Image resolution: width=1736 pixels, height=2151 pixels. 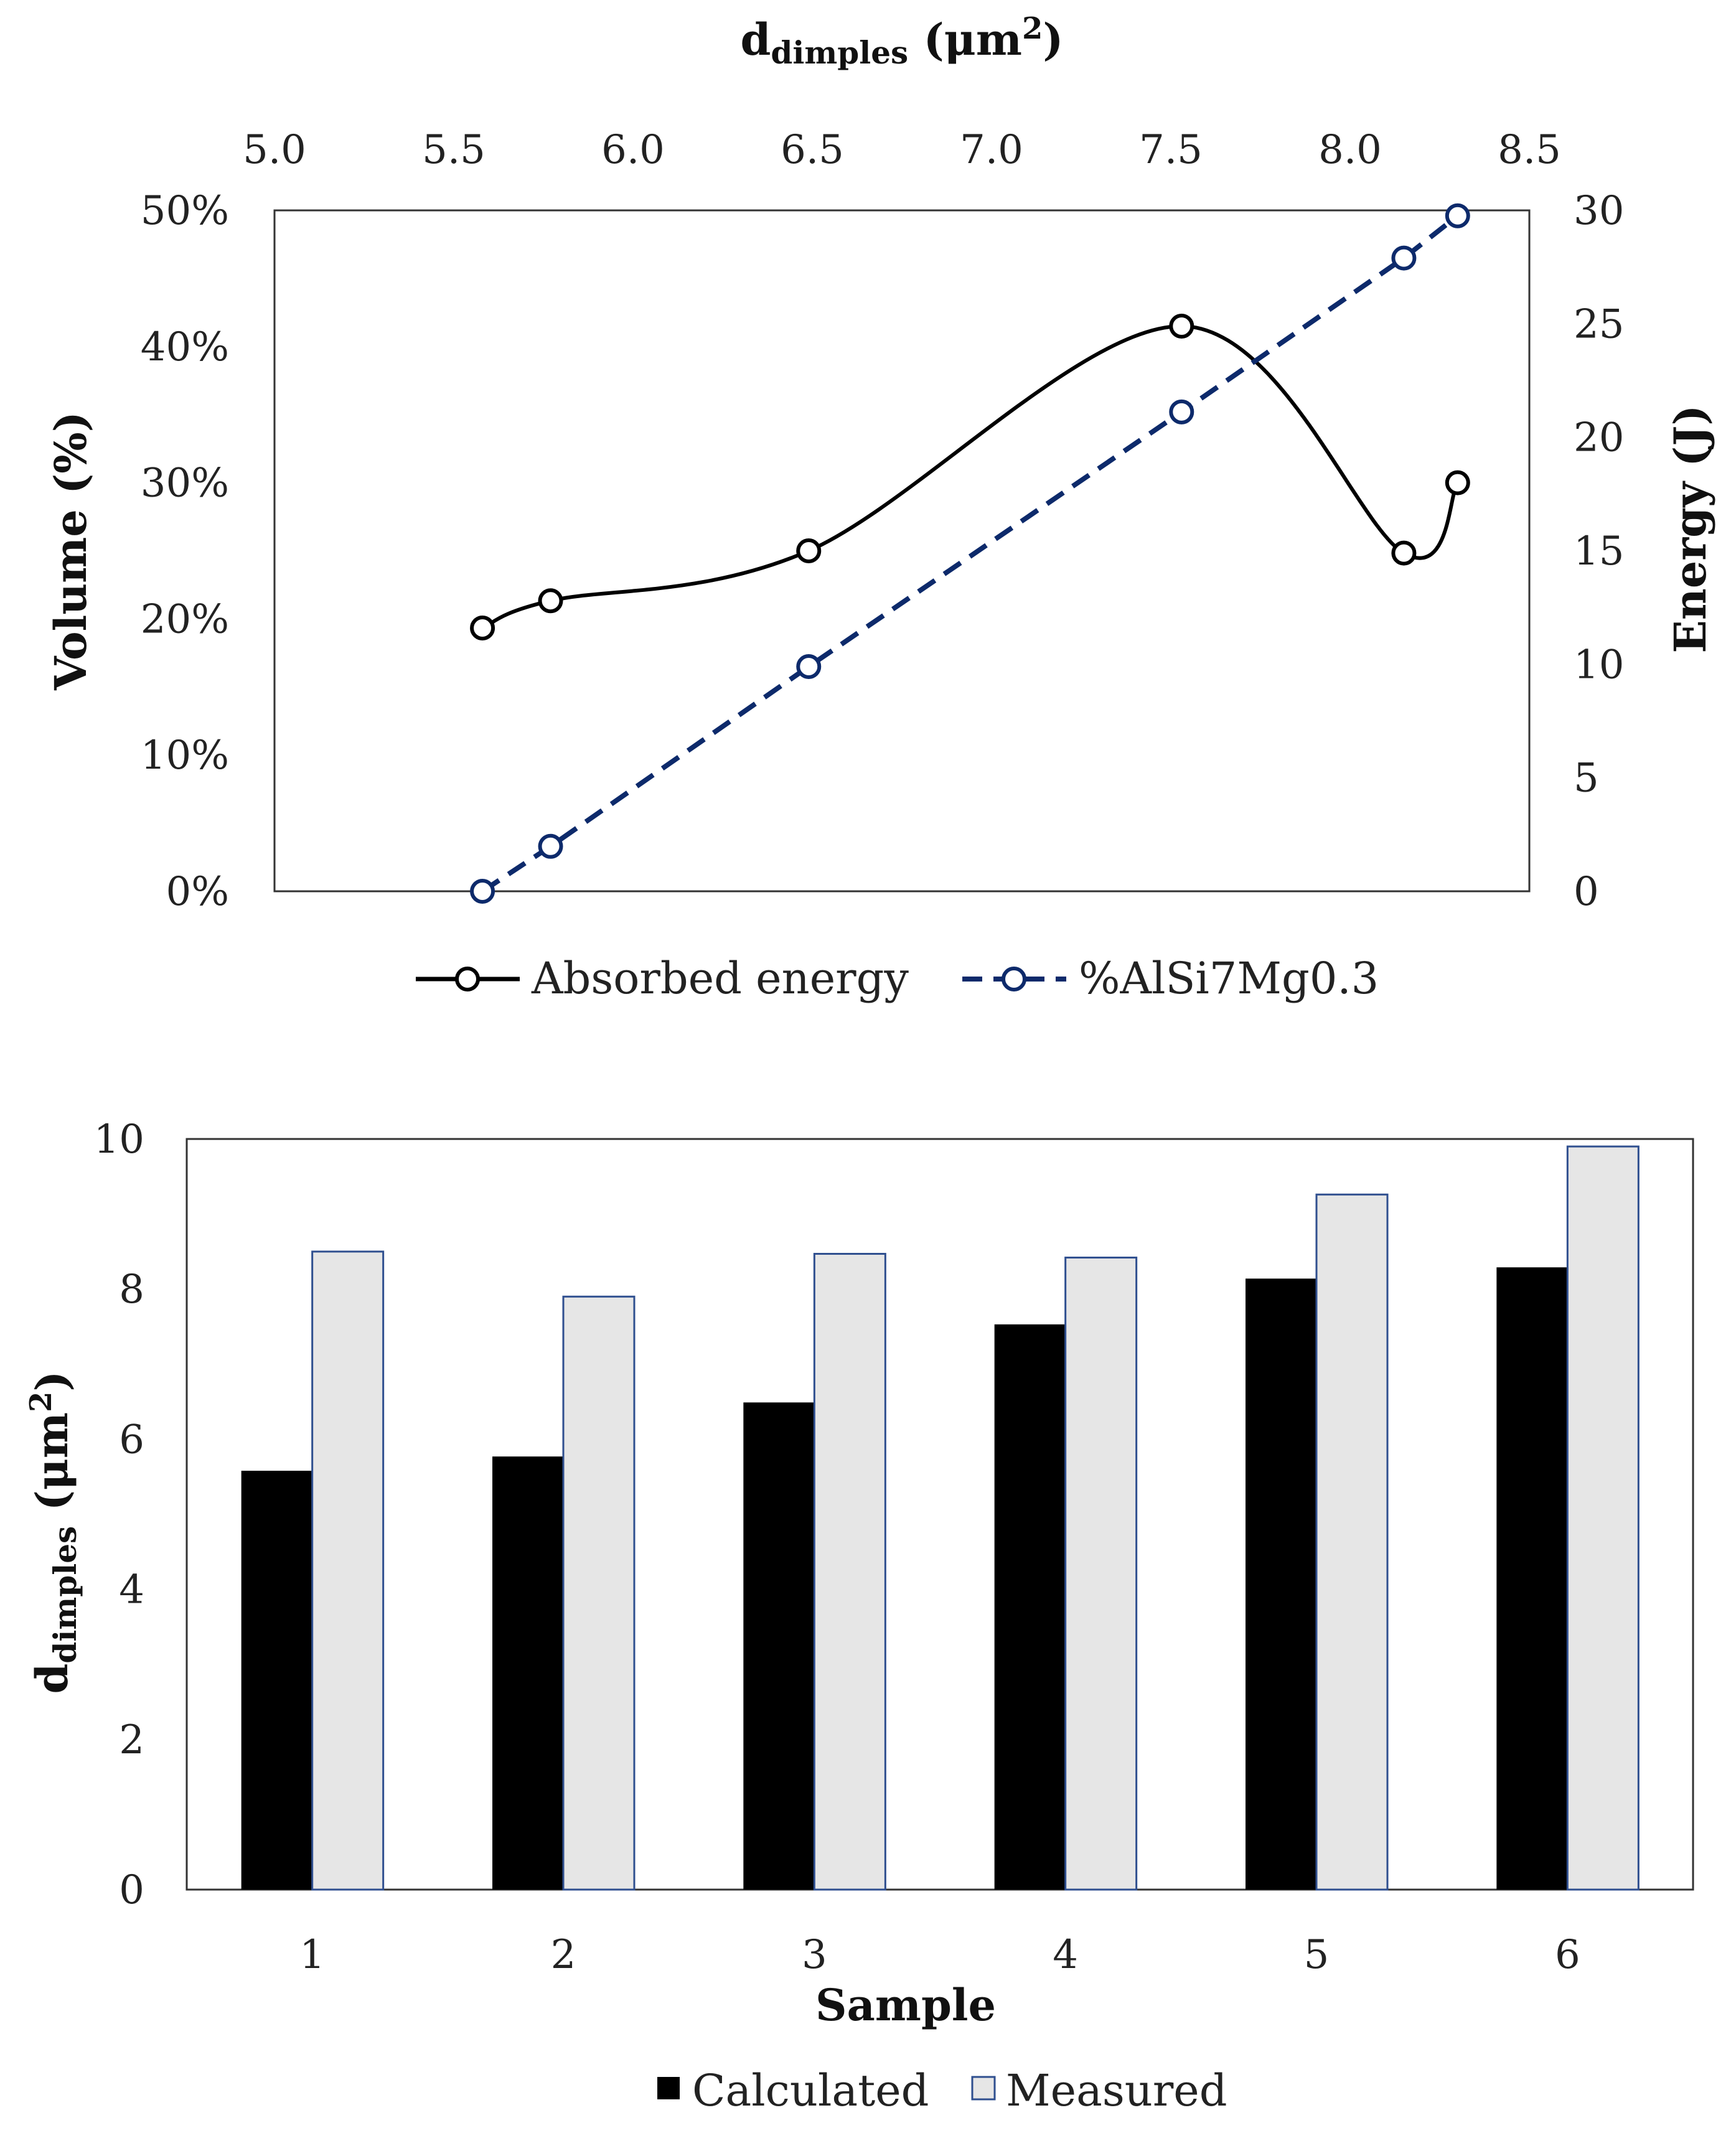 What do you see at coordinates (563, 1955) in the screenshot?
I see `bar-x-tick-label: 2` at bounding box center [563, 1955].